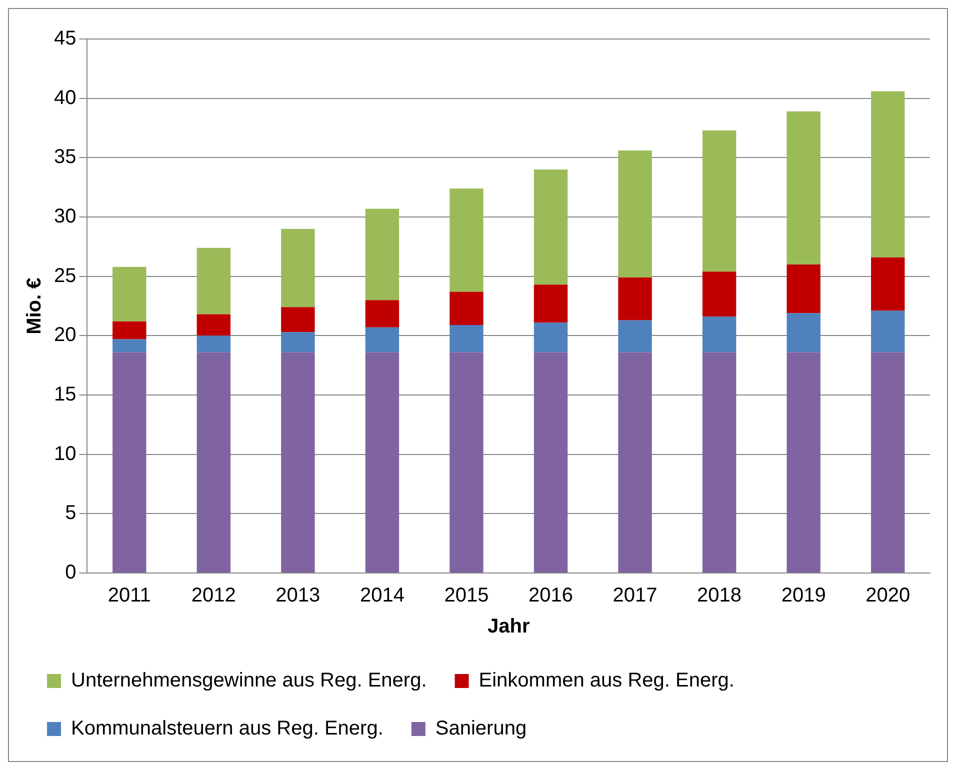 The image size is (955, 772). What do you see at coordinates (65, 217) in the screenshot?
I see `y-tick-label: 30` at bounding box center [65, 217].